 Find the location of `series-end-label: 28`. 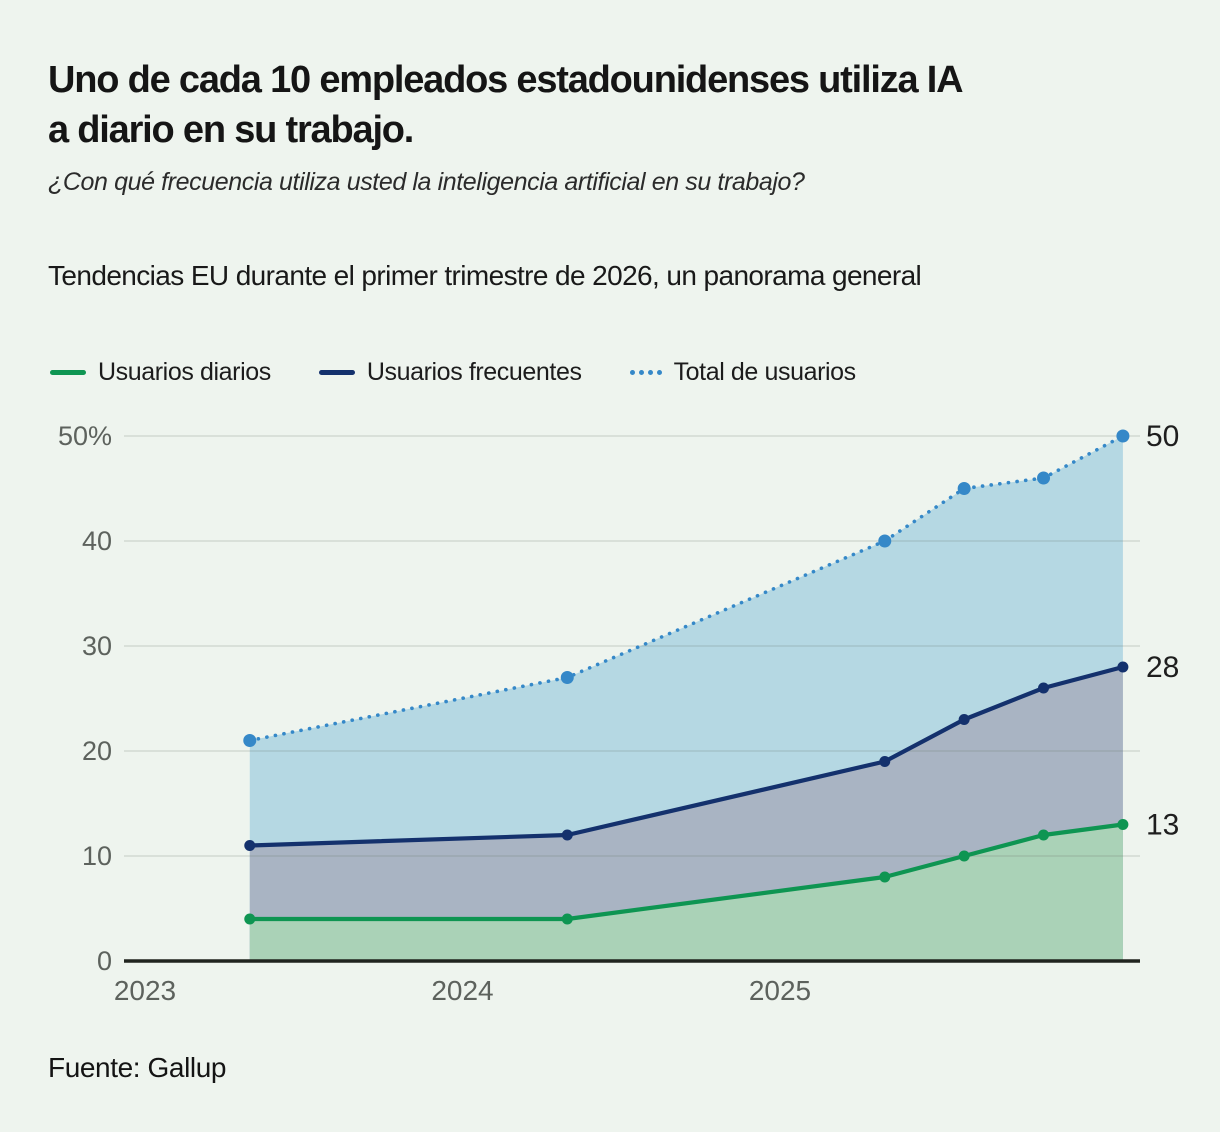

series-end-label: 28 is located at coordinates (1162, 667).